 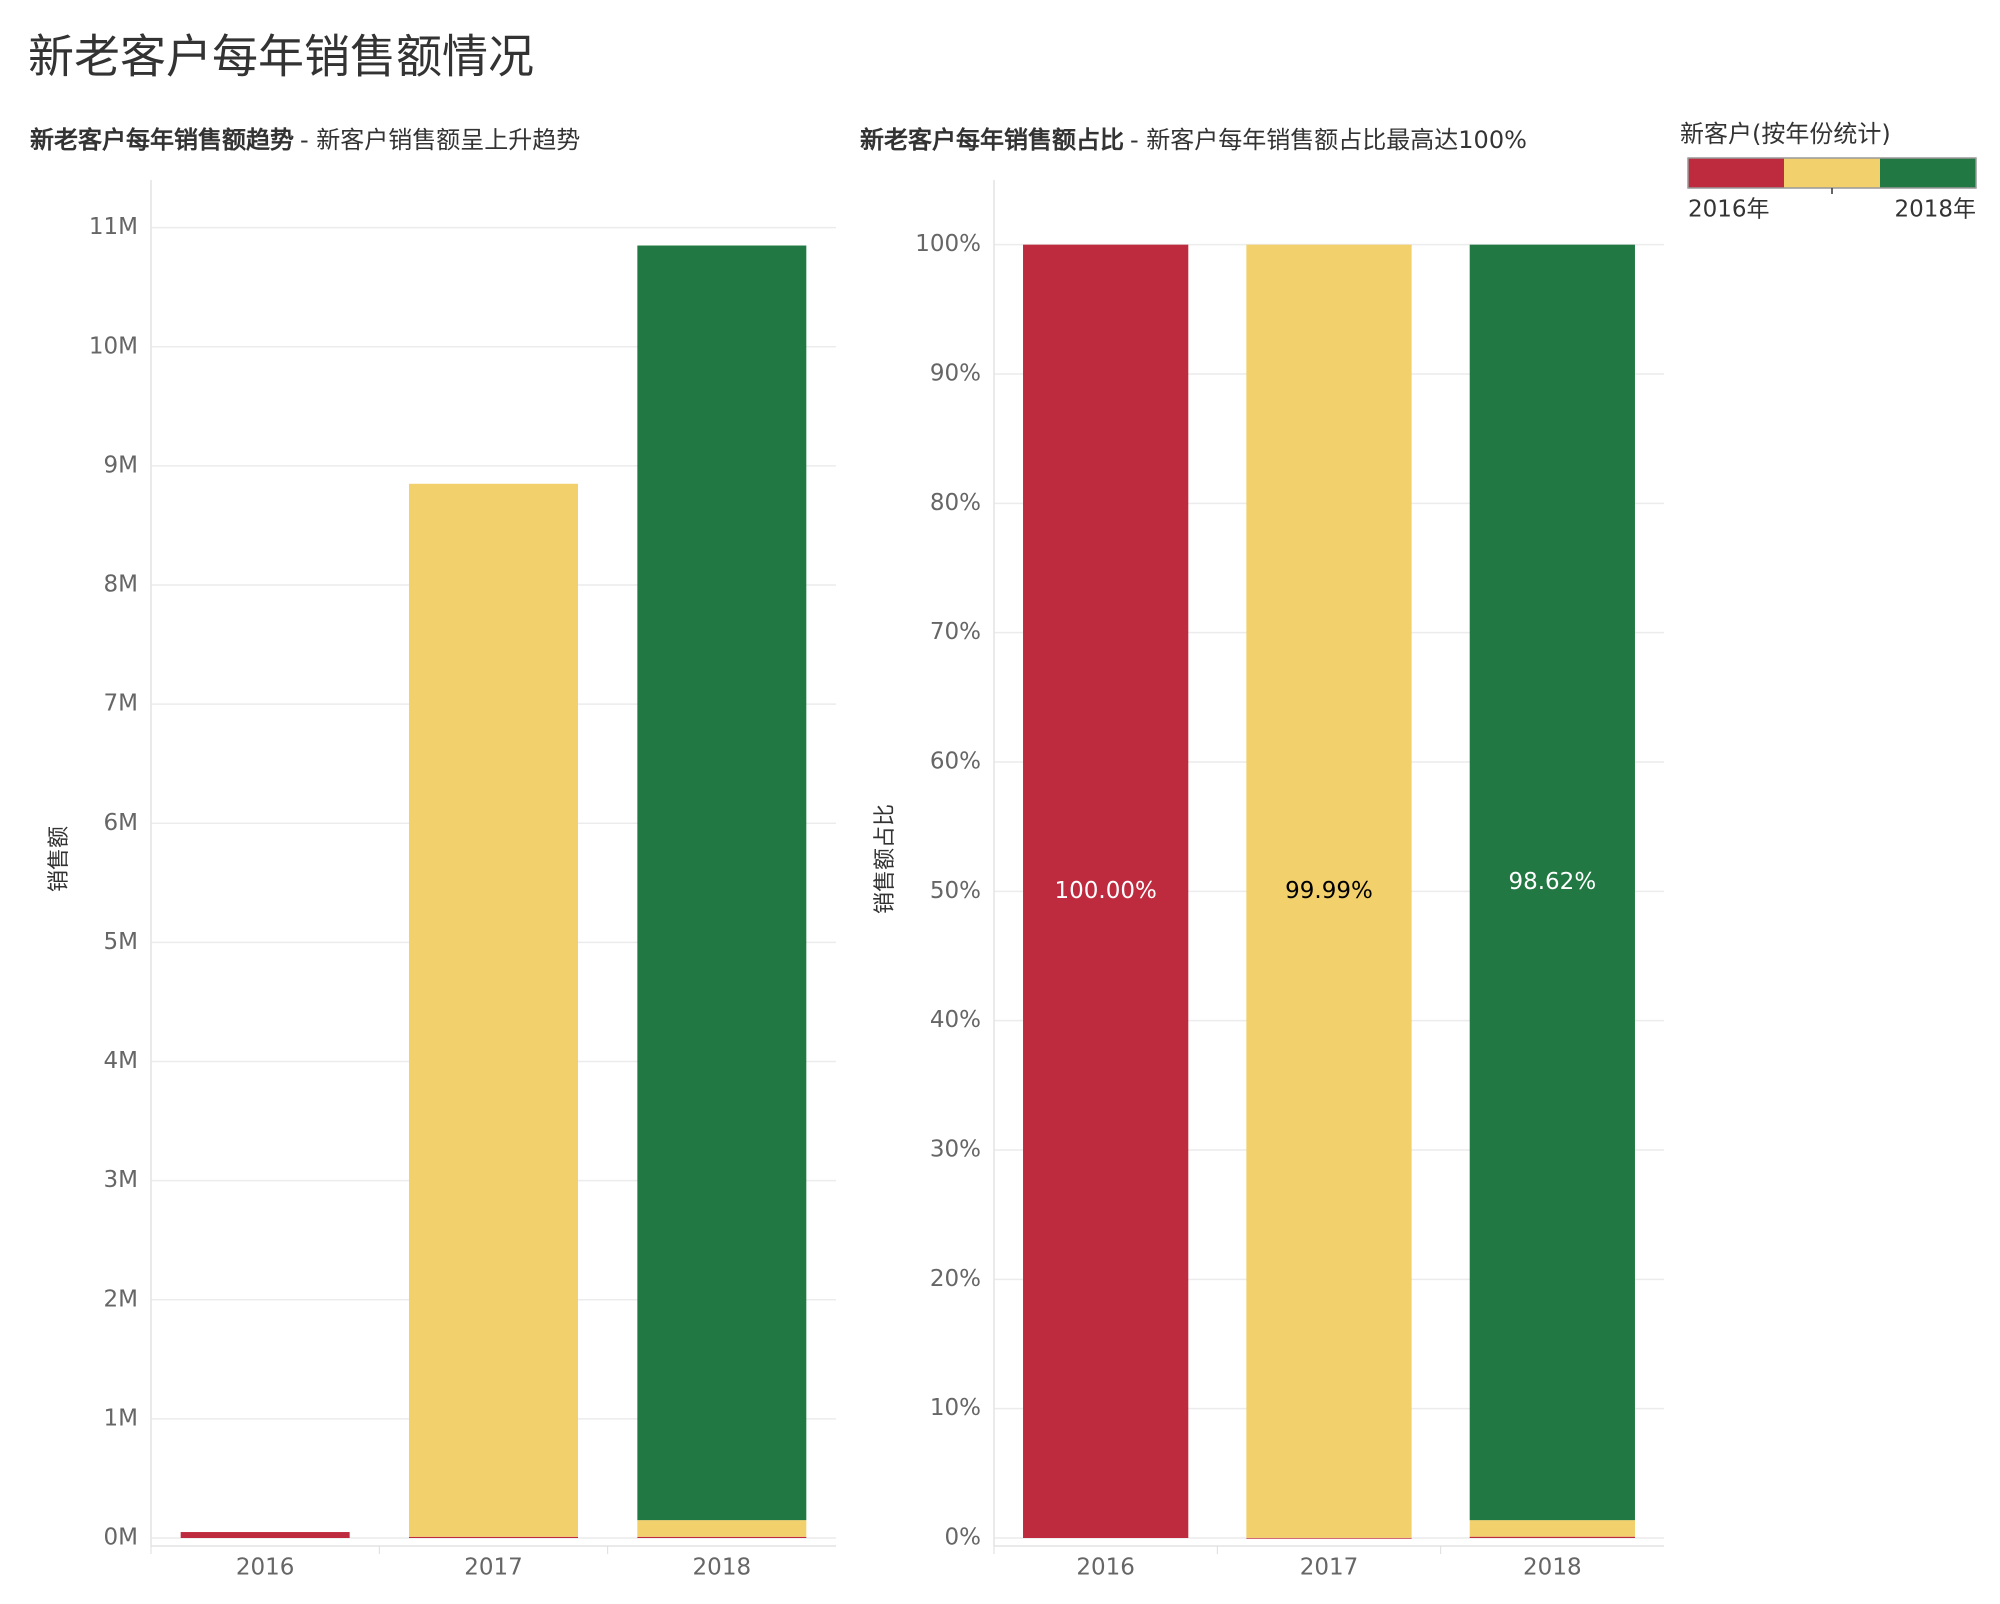 What do you see at coordinates (121, 1299) in the screenshot?
I see `y-tick-label: 2M` at bounding box center [121, 1299].